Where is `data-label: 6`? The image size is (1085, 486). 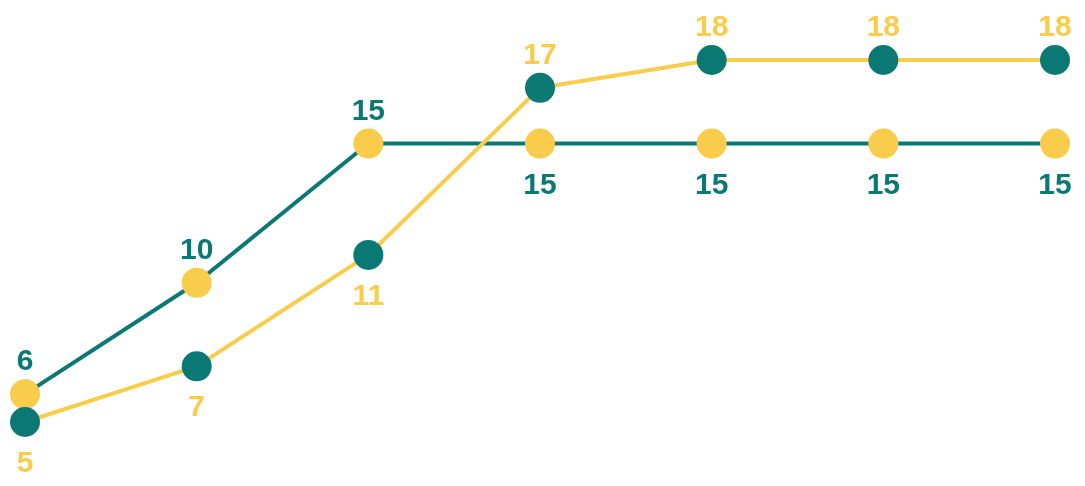 data-label: 6 is located at coordinates (25, 360).